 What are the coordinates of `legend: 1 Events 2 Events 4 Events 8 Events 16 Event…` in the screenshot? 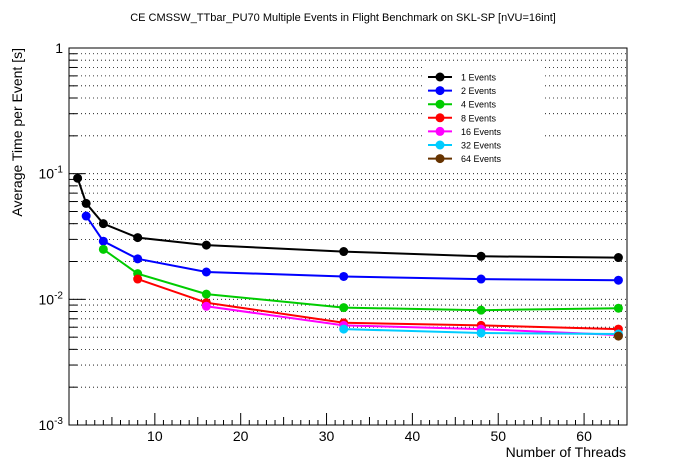 It's located at (484, 116).